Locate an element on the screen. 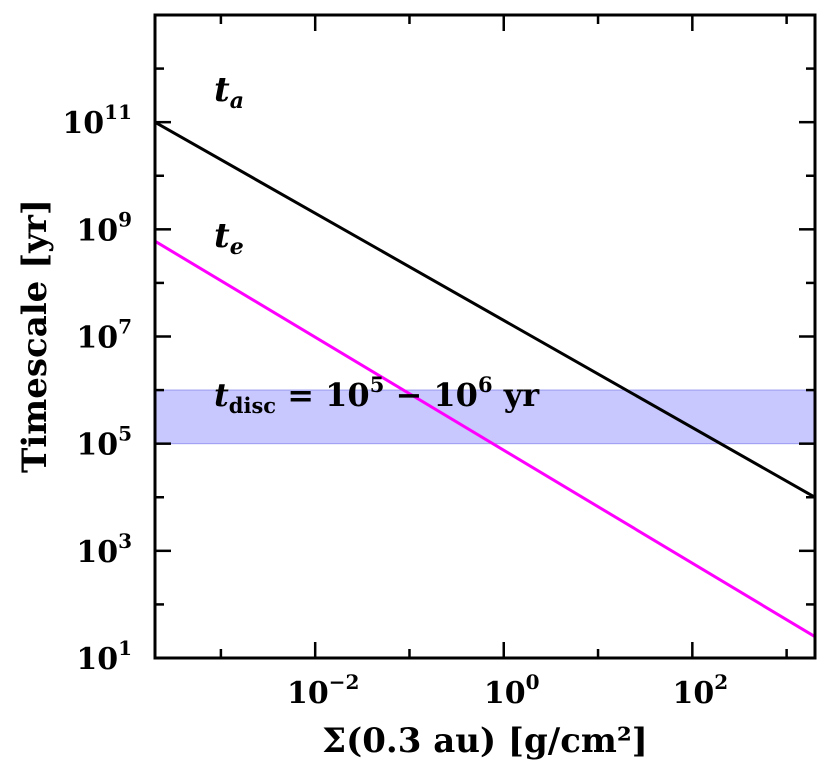 The image size is (831, 778). band-label-sub: disc is located at coordinates (252, 405).